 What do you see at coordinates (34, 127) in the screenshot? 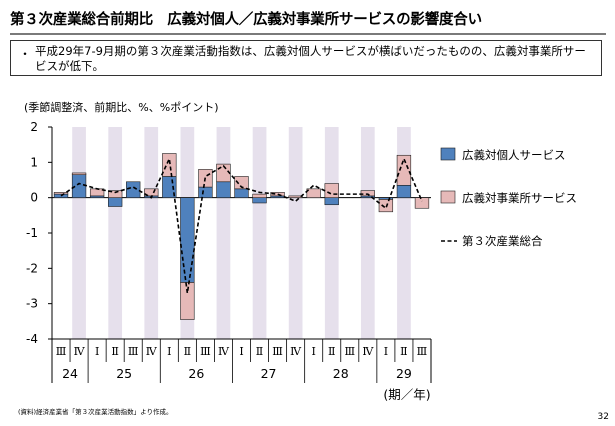
I see `y-tick-label: 2` at bounding box center [34, 127].